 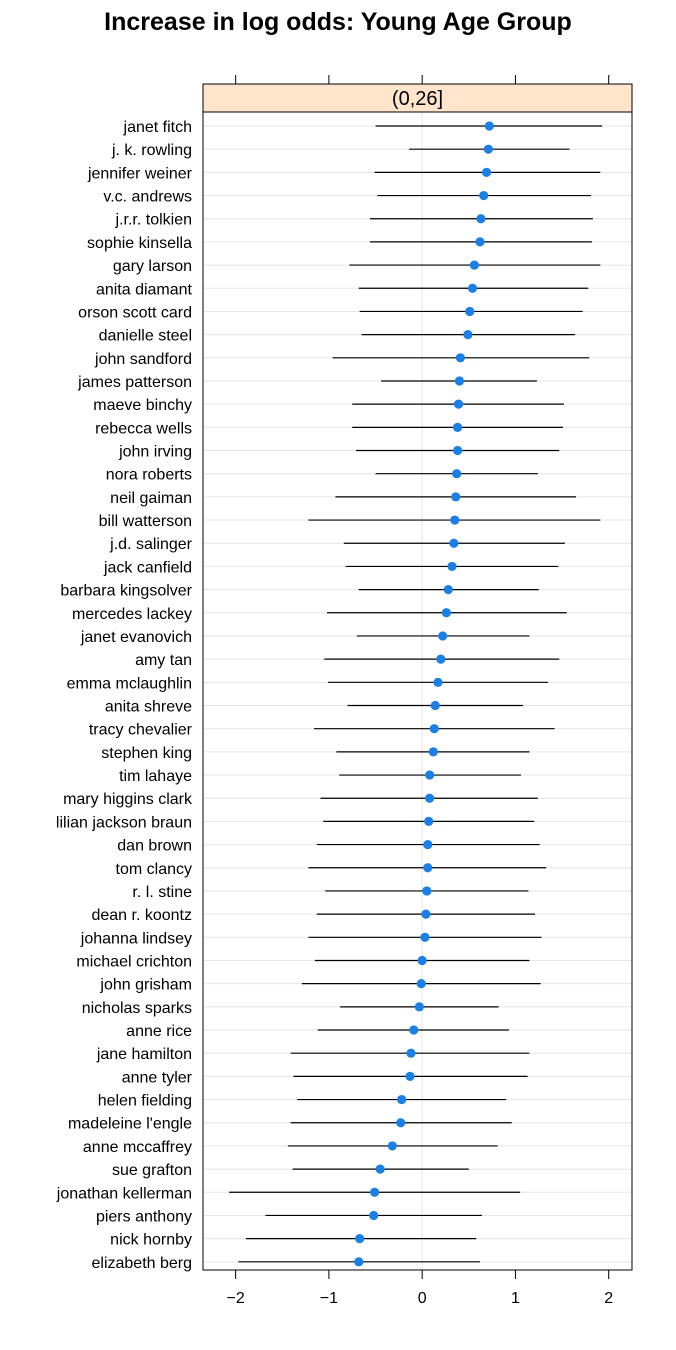 What do you see at coordinates (152, 1170) in the screenshot?
I see `category-label: sue grafton` at bounding box center [152, 1170].